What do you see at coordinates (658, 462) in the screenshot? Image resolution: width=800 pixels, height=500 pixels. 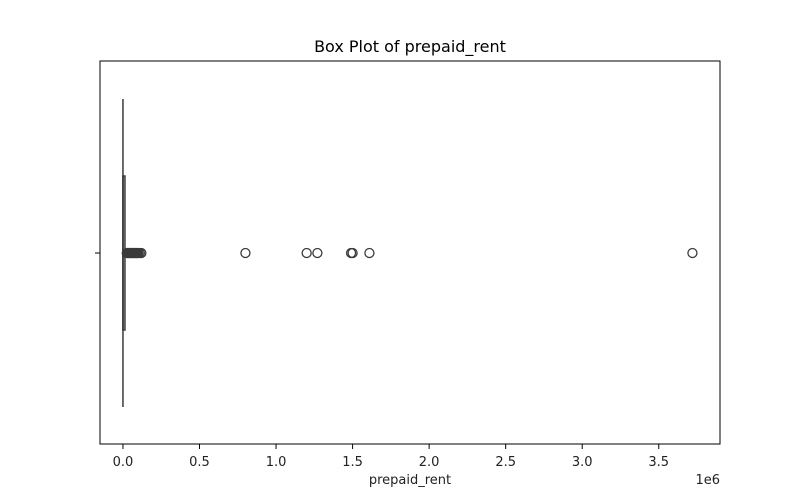 I see `x-axis-tick-label: 3.5` at bounding box center [658, 462].